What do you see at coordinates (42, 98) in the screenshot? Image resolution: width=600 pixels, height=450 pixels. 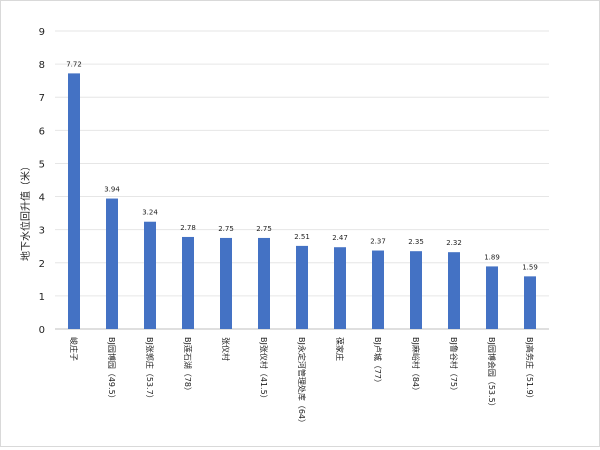 I see `y-tick-label: 7` at bounding box center [42, 98].